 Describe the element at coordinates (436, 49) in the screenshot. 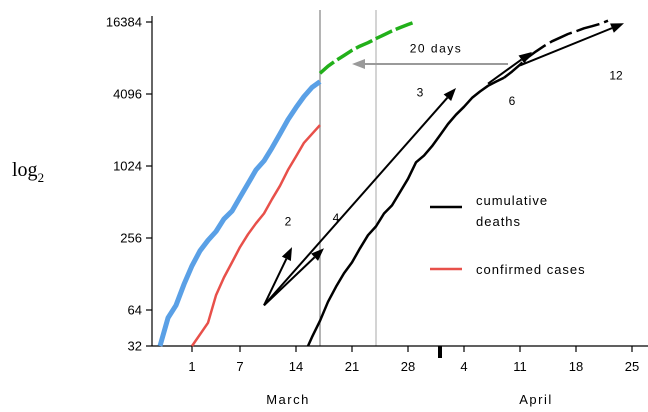

I see `annotation-5: 20 days` at that location.